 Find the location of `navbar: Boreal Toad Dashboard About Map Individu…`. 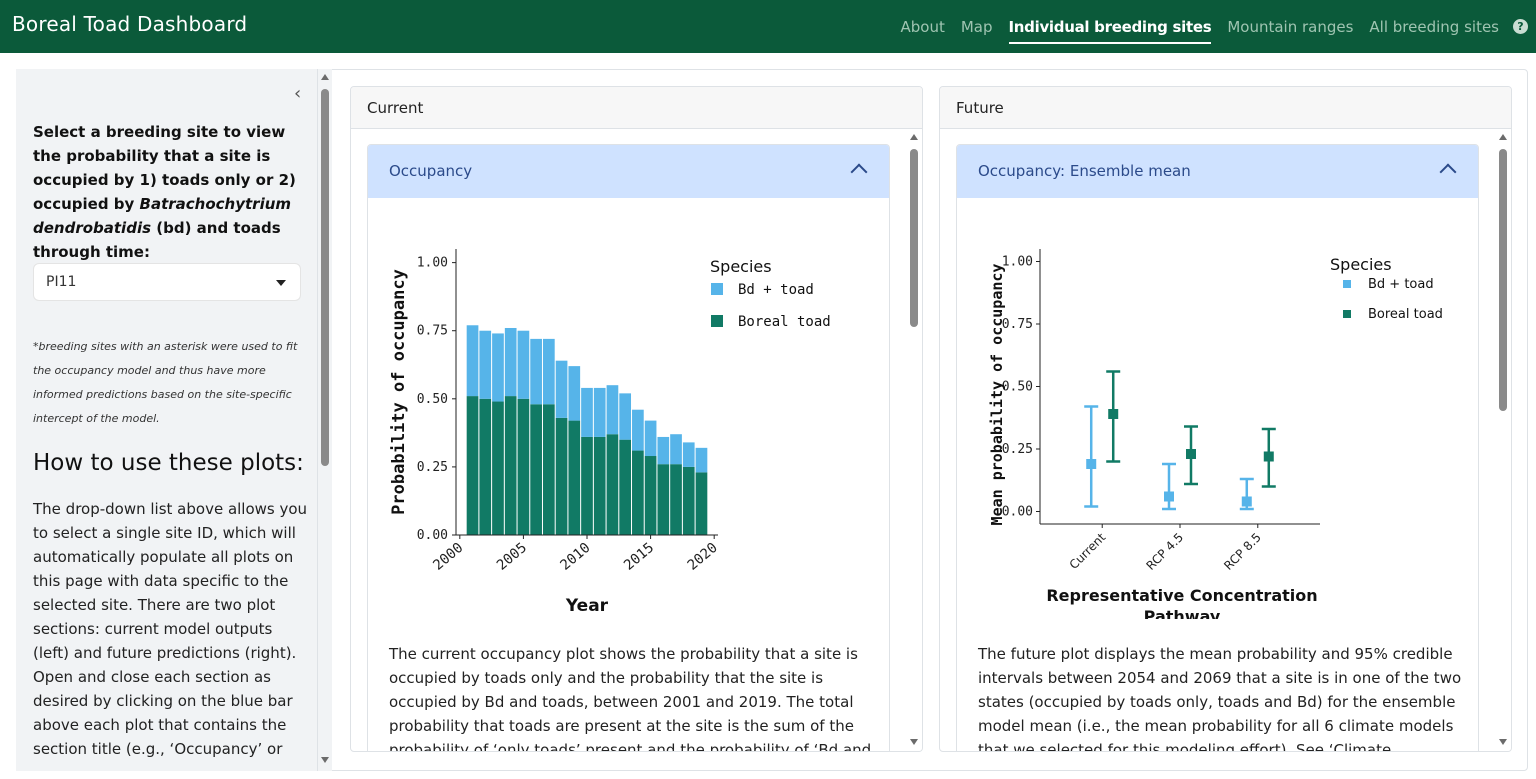

navbar: Boreal Toad Dashboard About Map Individu… is located at coordinates (768, 26).